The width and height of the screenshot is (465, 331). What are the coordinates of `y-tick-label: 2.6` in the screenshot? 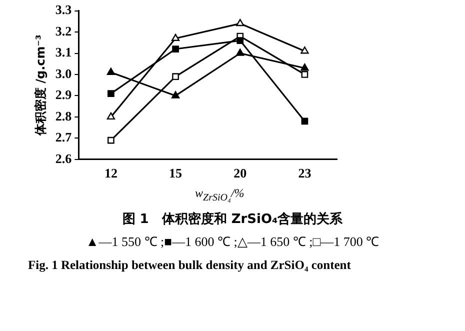 It's located at (63, 158).